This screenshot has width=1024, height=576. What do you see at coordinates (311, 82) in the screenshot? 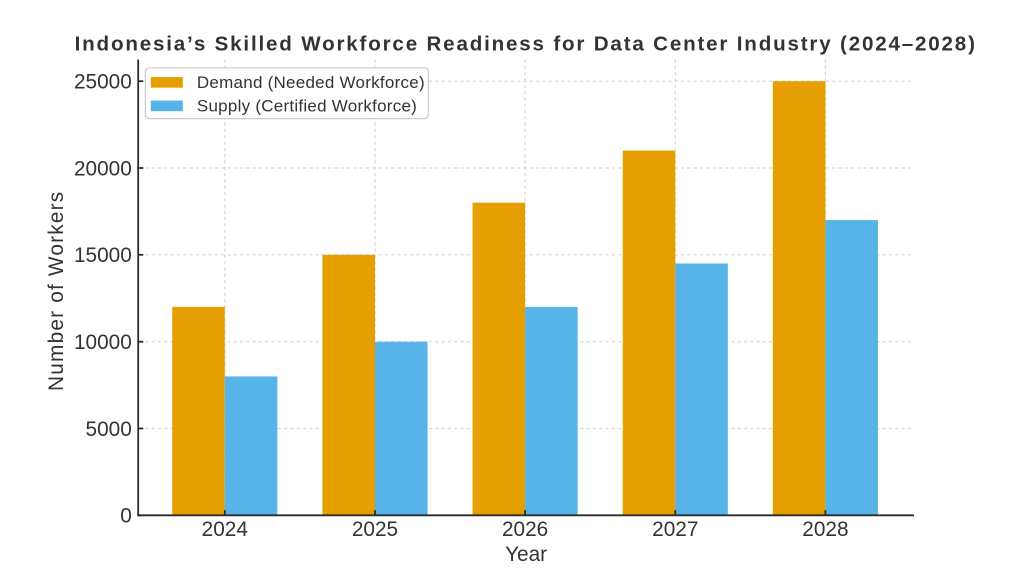
I see `svg-text: Demand (Needed Workforce)` at bounding box center [311, 82].